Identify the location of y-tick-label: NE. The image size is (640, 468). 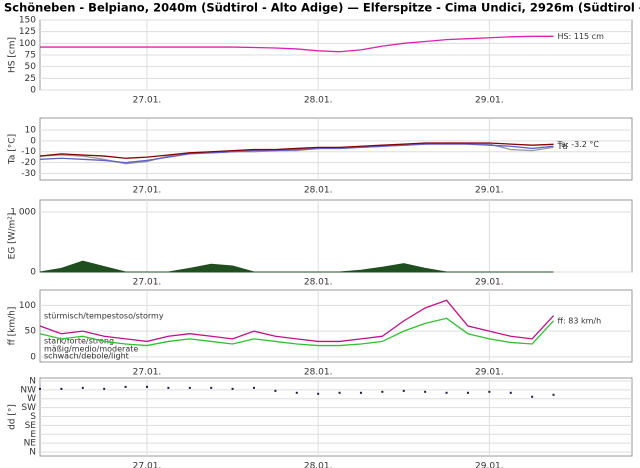
(30, 444).